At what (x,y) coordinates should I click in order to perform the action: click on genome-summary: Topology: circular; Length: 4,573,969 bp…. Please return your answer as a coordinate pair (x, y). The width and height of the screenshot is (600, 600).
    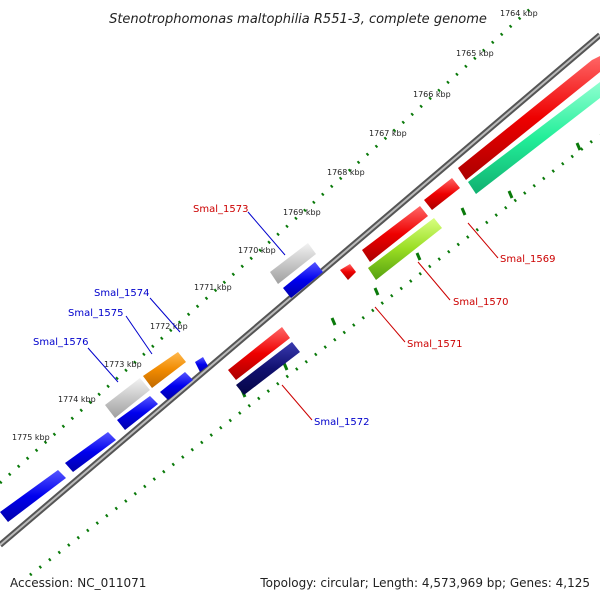
    Looking at the image, I should click on (425, 583).